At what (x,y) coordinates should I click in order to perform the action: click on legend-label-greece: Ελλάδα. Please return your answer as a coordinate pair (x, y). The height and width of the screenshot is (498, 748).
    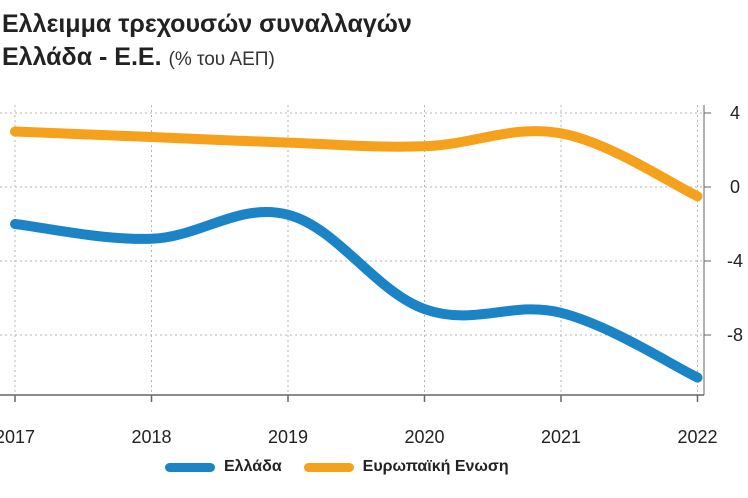
    Looking at the image, I should click on (253, 466).